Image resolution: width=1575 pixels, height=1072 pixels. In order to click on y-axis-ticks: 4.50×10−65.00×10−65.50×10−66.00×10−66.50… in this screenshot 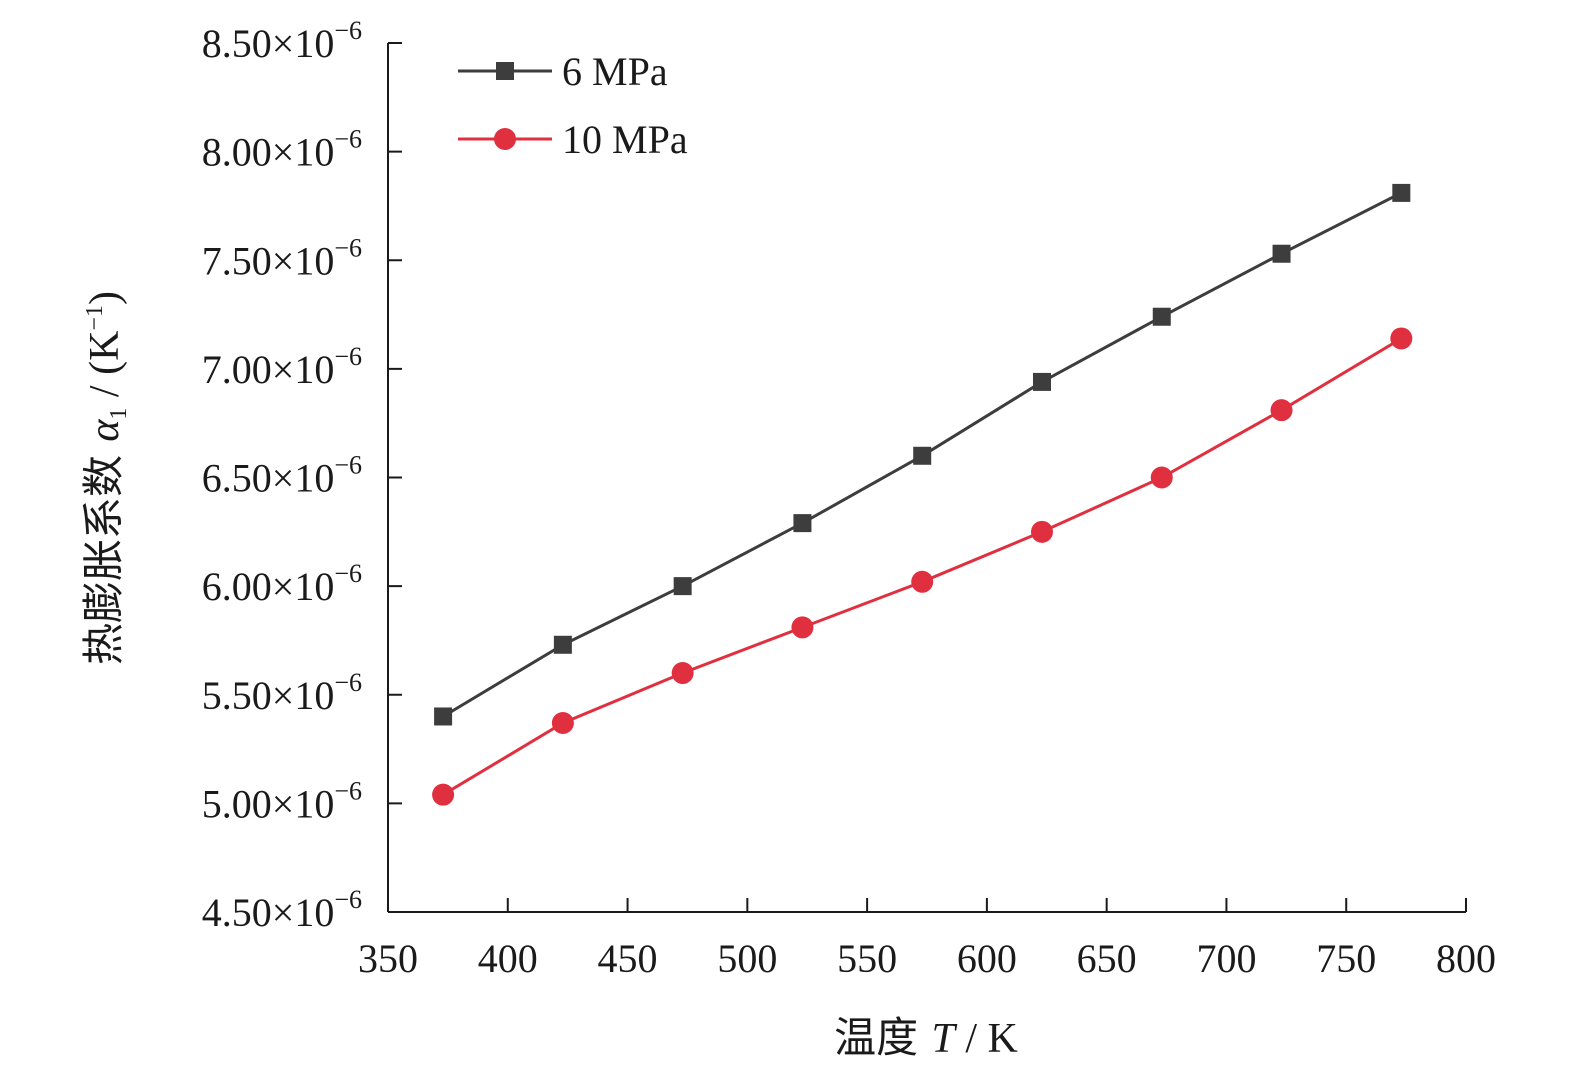, I will do `click(302, 475)`.